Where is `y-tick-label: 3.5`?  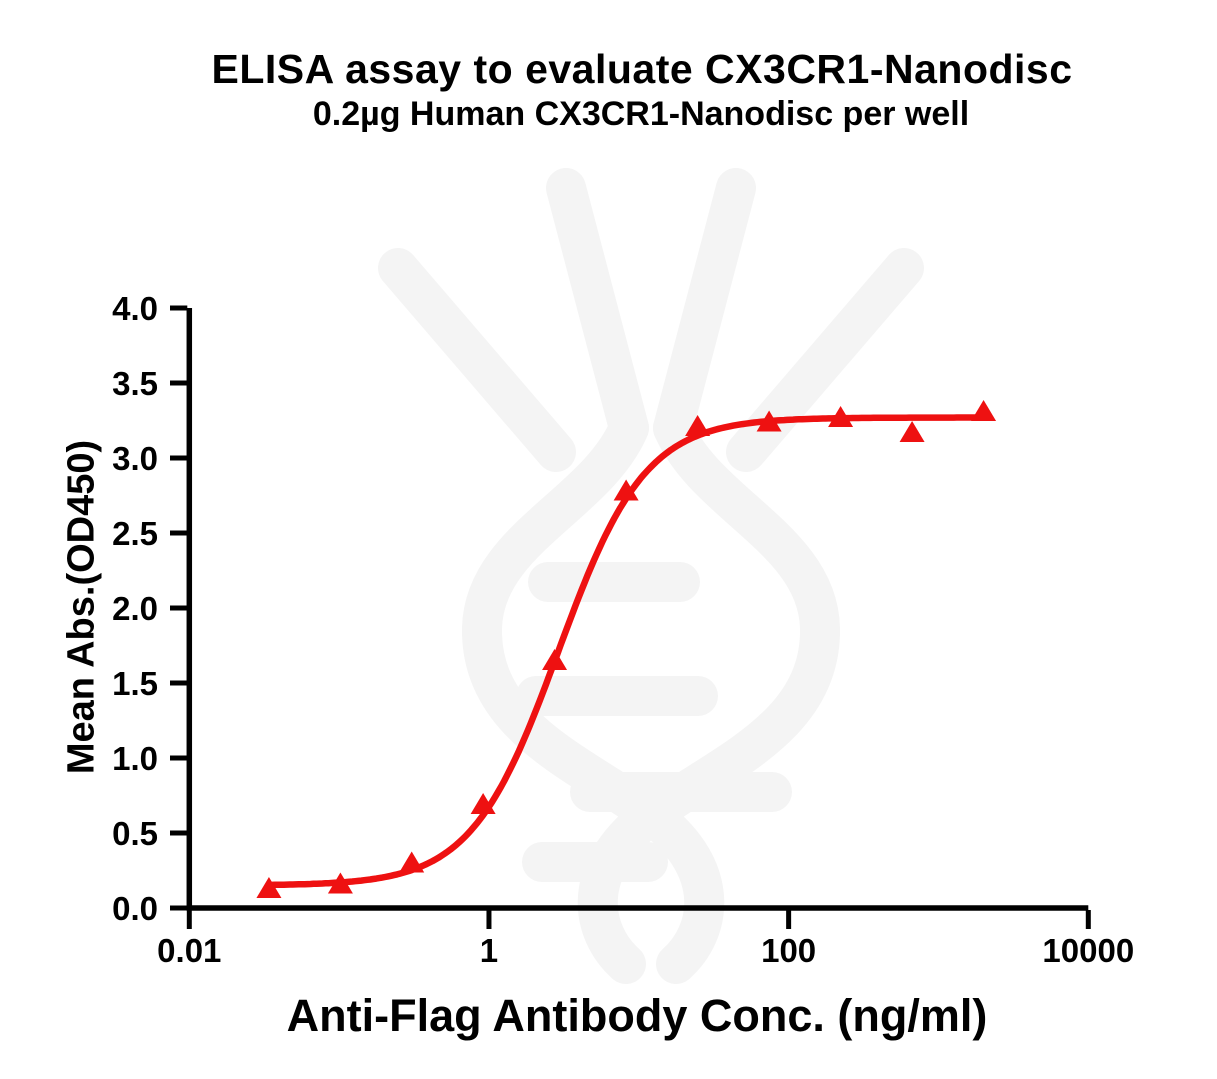 y-tick-label: 3.5 is located at coordinates (135, 383).